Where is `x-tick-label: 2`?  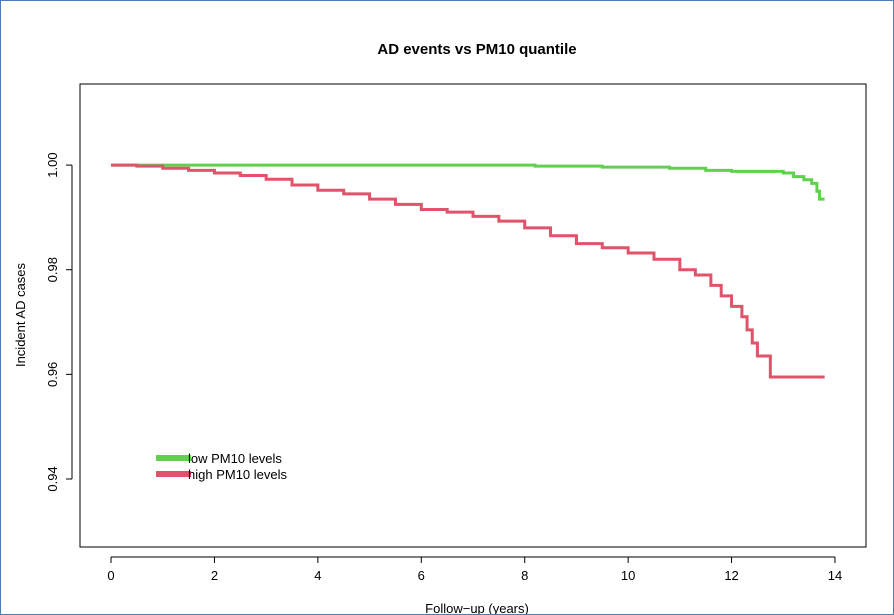 x-tick-label: 2 is located at coordinates (214, 575).